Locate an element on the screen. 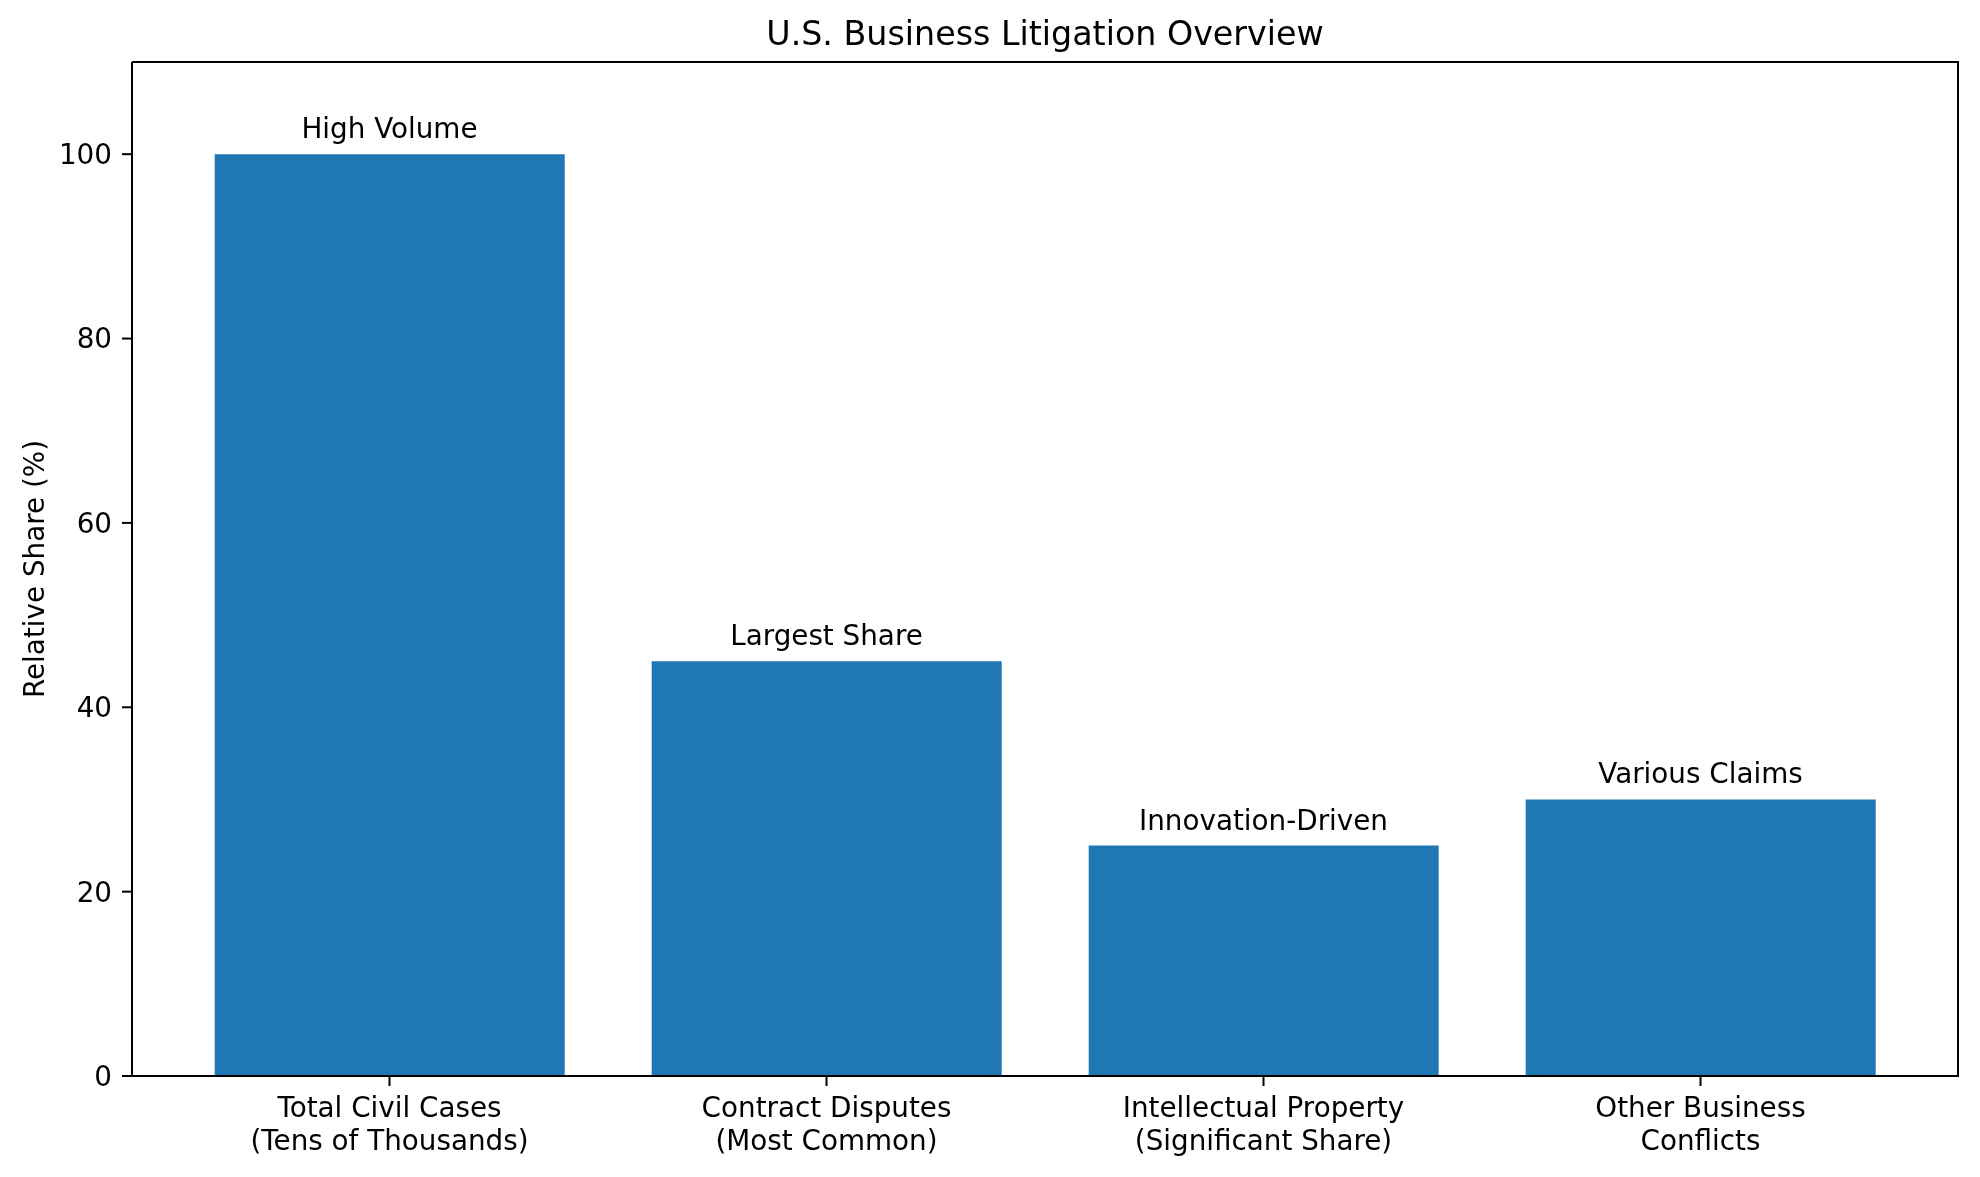 The height and width of the screenshot is (1177, 1980). annotation: High Volume is located at coordinates (389, 129).